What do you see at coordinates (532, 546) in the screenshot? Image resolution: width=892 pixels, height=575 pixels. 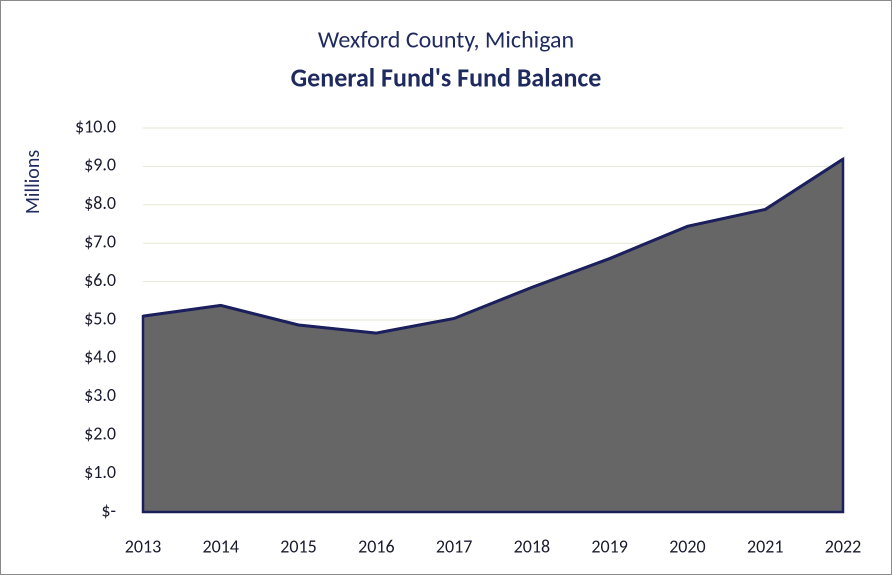 I see `x-tick-label: 2018` at bounding box center [532, 546].